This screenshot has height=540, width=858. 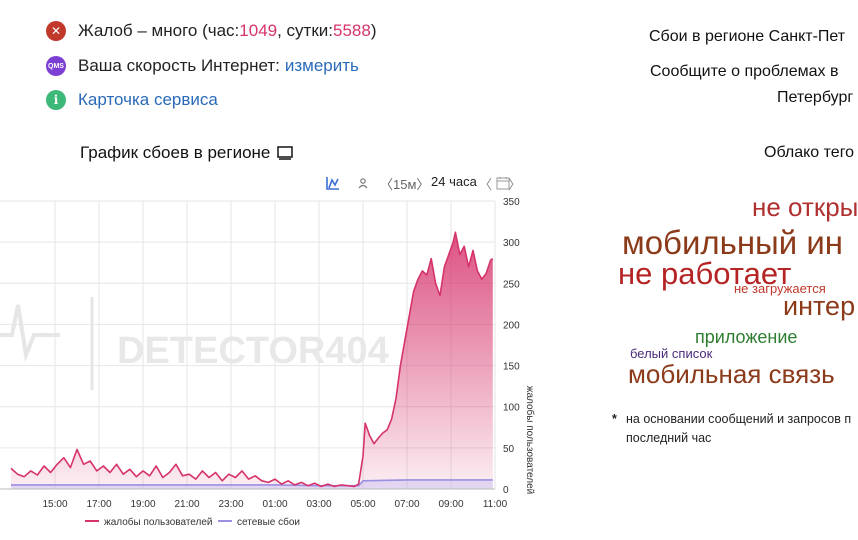 I want to click on service-card-line: i Карточка сервиса, so click(x=132, y=100).